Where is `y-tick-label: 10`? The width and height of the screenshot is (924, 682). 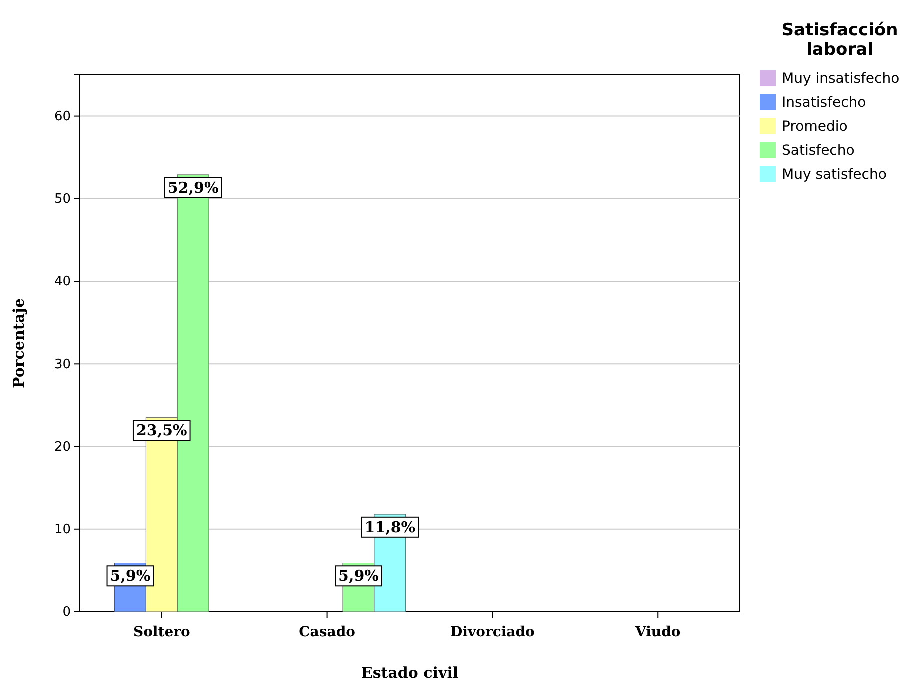 y-tick-label: 10 is located at coordinates (62, 530).